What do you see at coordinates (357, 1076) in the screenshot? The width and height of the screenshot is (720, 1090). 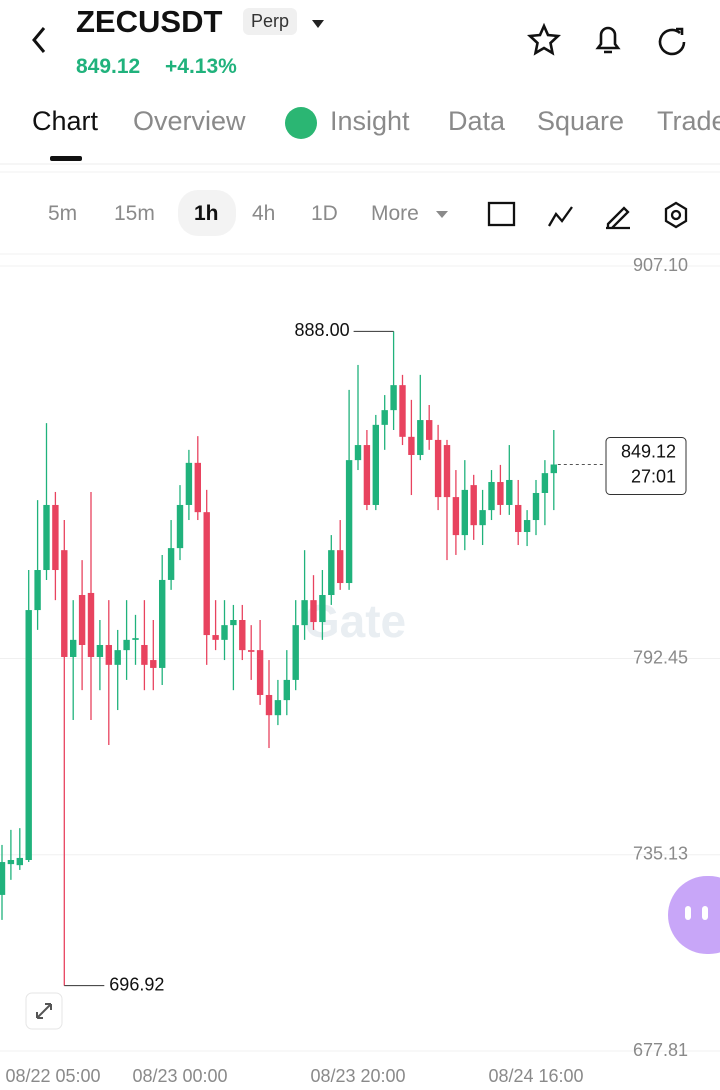 I see `x-tick-label: 08/23 20:00` at bounding box center [357, 1076].